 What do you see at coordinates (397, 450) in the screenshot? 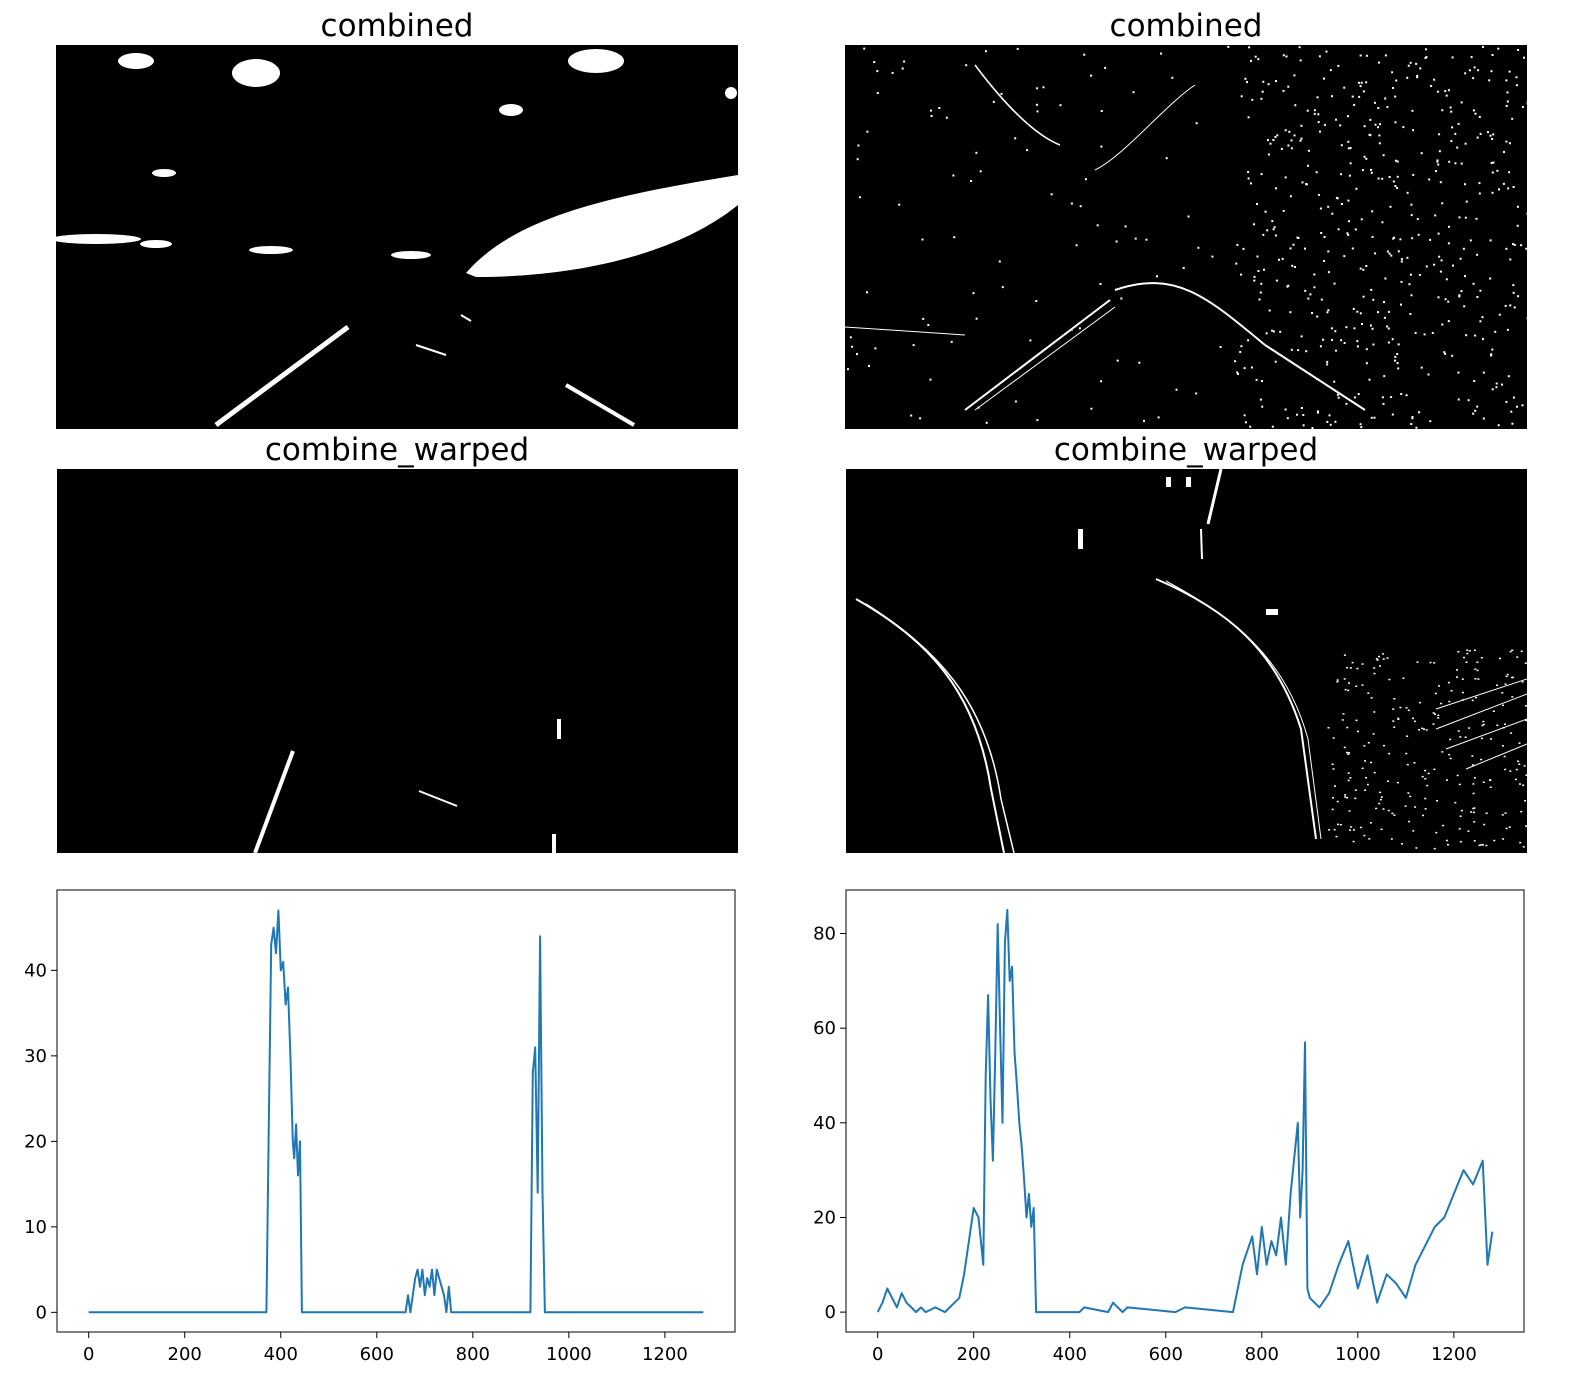
I see `panel-title-mid-left: combine_warped` at bounding box center [397, 450].